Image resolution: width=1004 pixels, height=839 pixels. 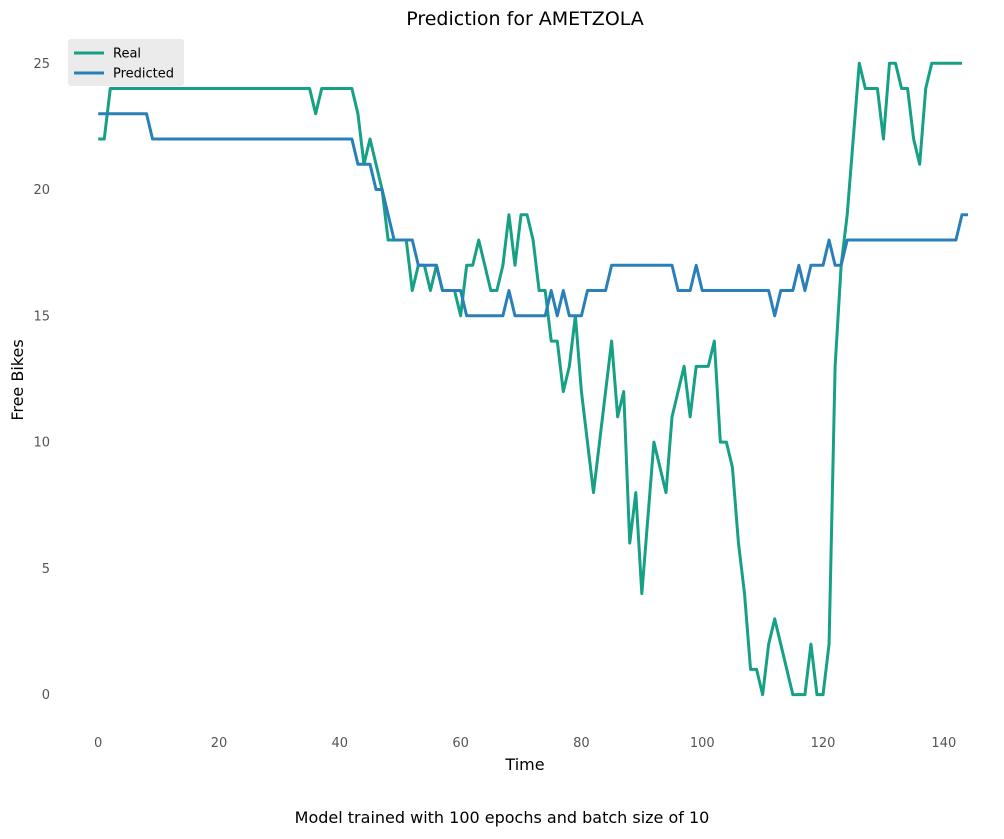 I want to click on x-tick-label: 140, so click(x=943, y=743).